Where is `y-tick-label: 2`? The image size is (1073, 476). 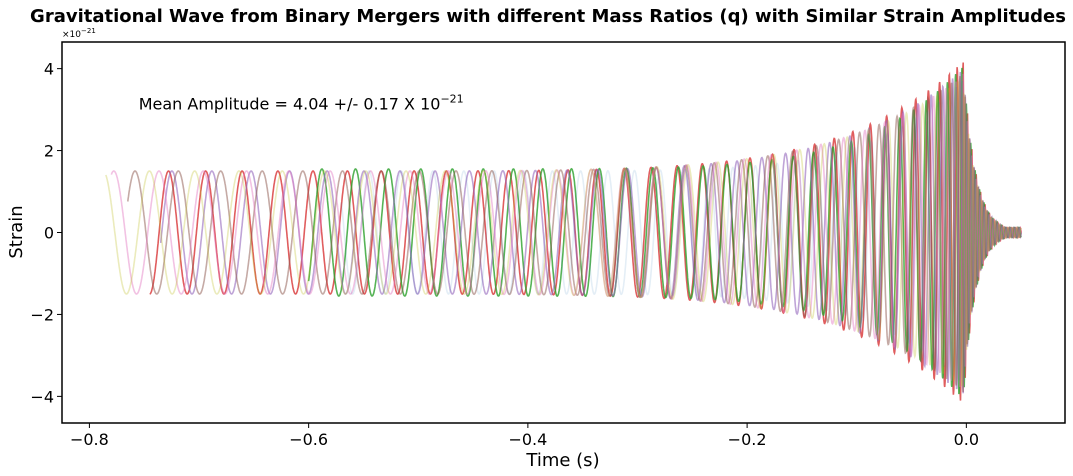 y-tick-label: 2 is located at coordinates (49, 151).